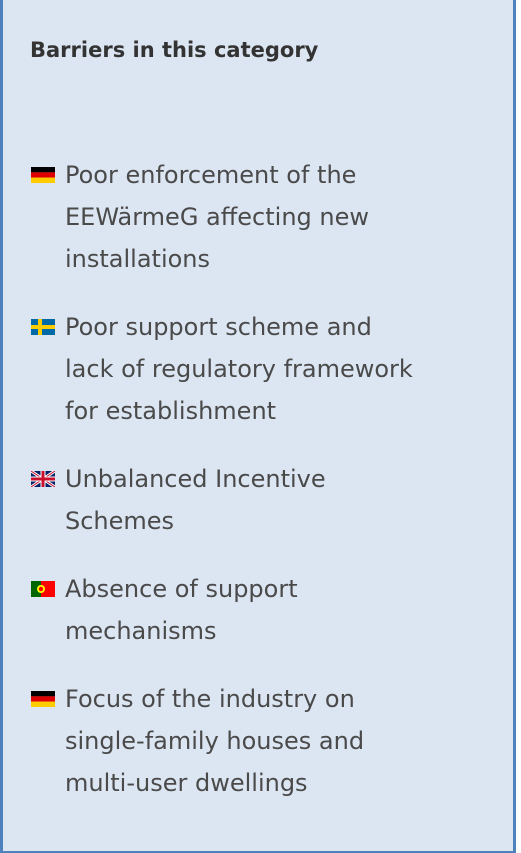  Describe the element at coordinates (239, 369) in the screenshot. I see `item-text: lack of regulatory framework` at that location.